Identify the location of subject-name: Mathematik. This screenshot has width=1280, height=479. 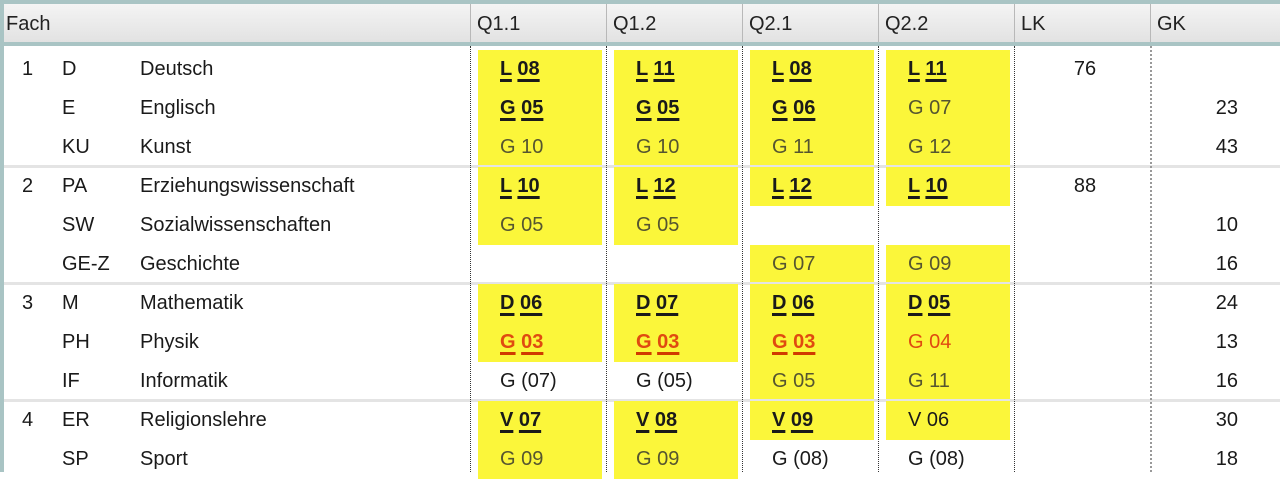
(192, 303).